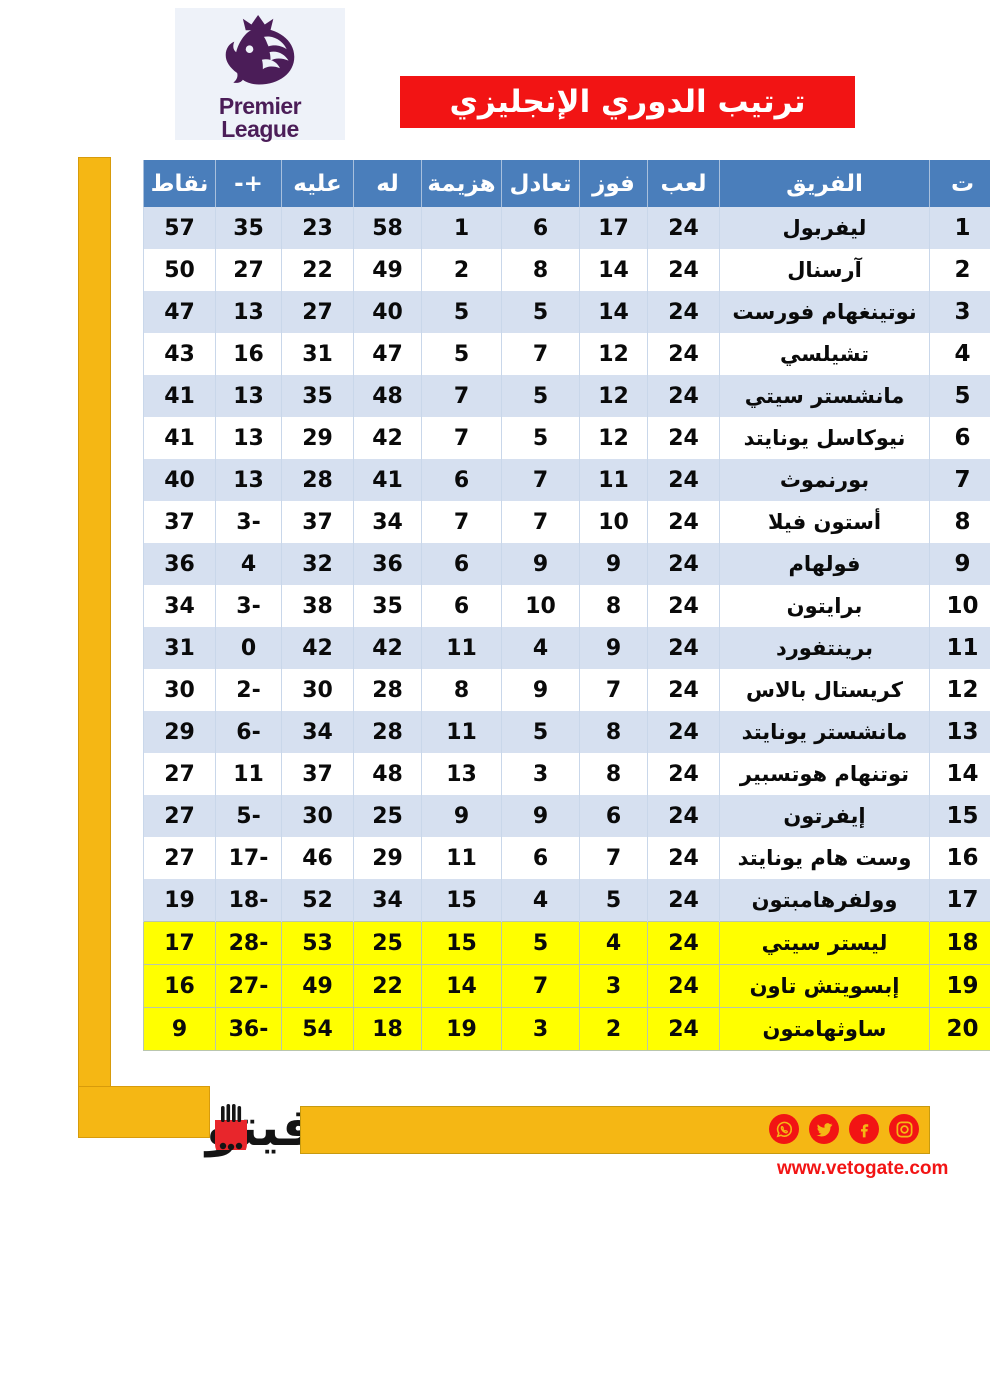 This screenshot has height=1400, width=990. What do you see at coordinates (461, 900) in the screenshot?
I see `cell-loss: 15` at bounding box center [461, 900].